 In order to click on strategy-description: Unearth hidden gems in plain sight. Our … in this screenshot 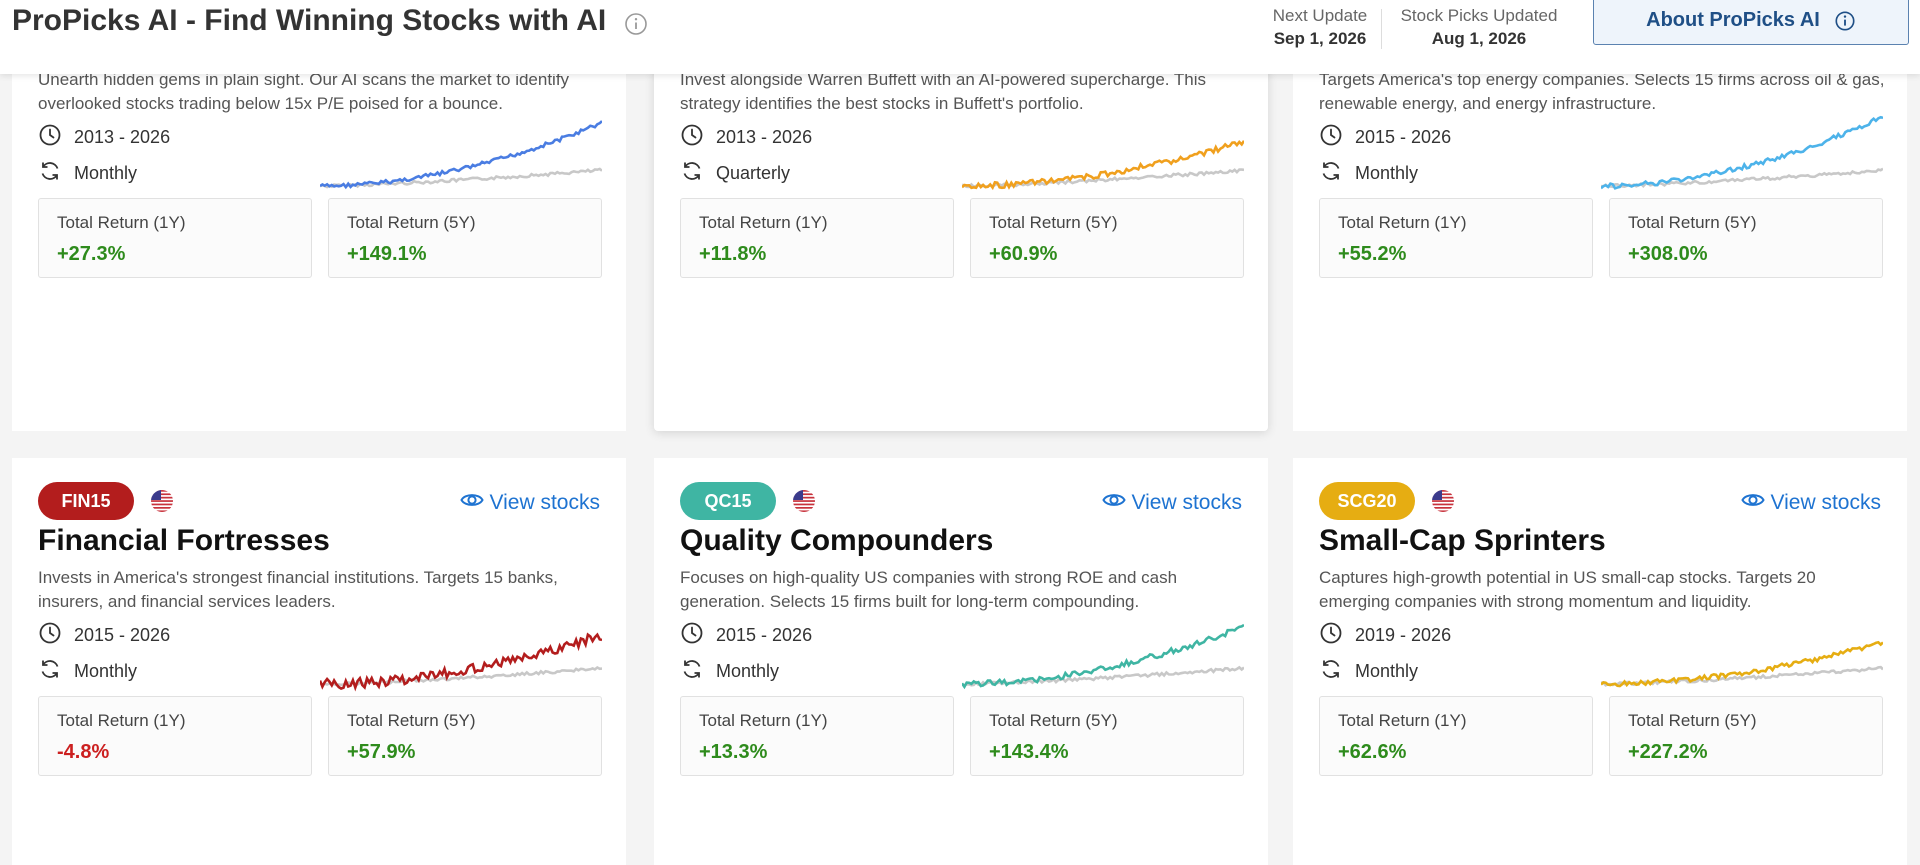, I will do `click(304, 91)`.